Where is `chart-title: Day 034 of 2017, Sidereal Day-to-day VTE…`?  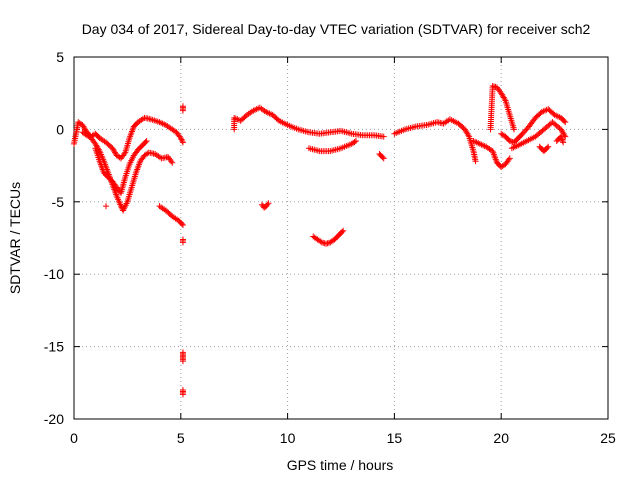
chart-title: Day 034 of 2017, Sidereal Day-to-day VTE… is located at coordinates (336, 29).